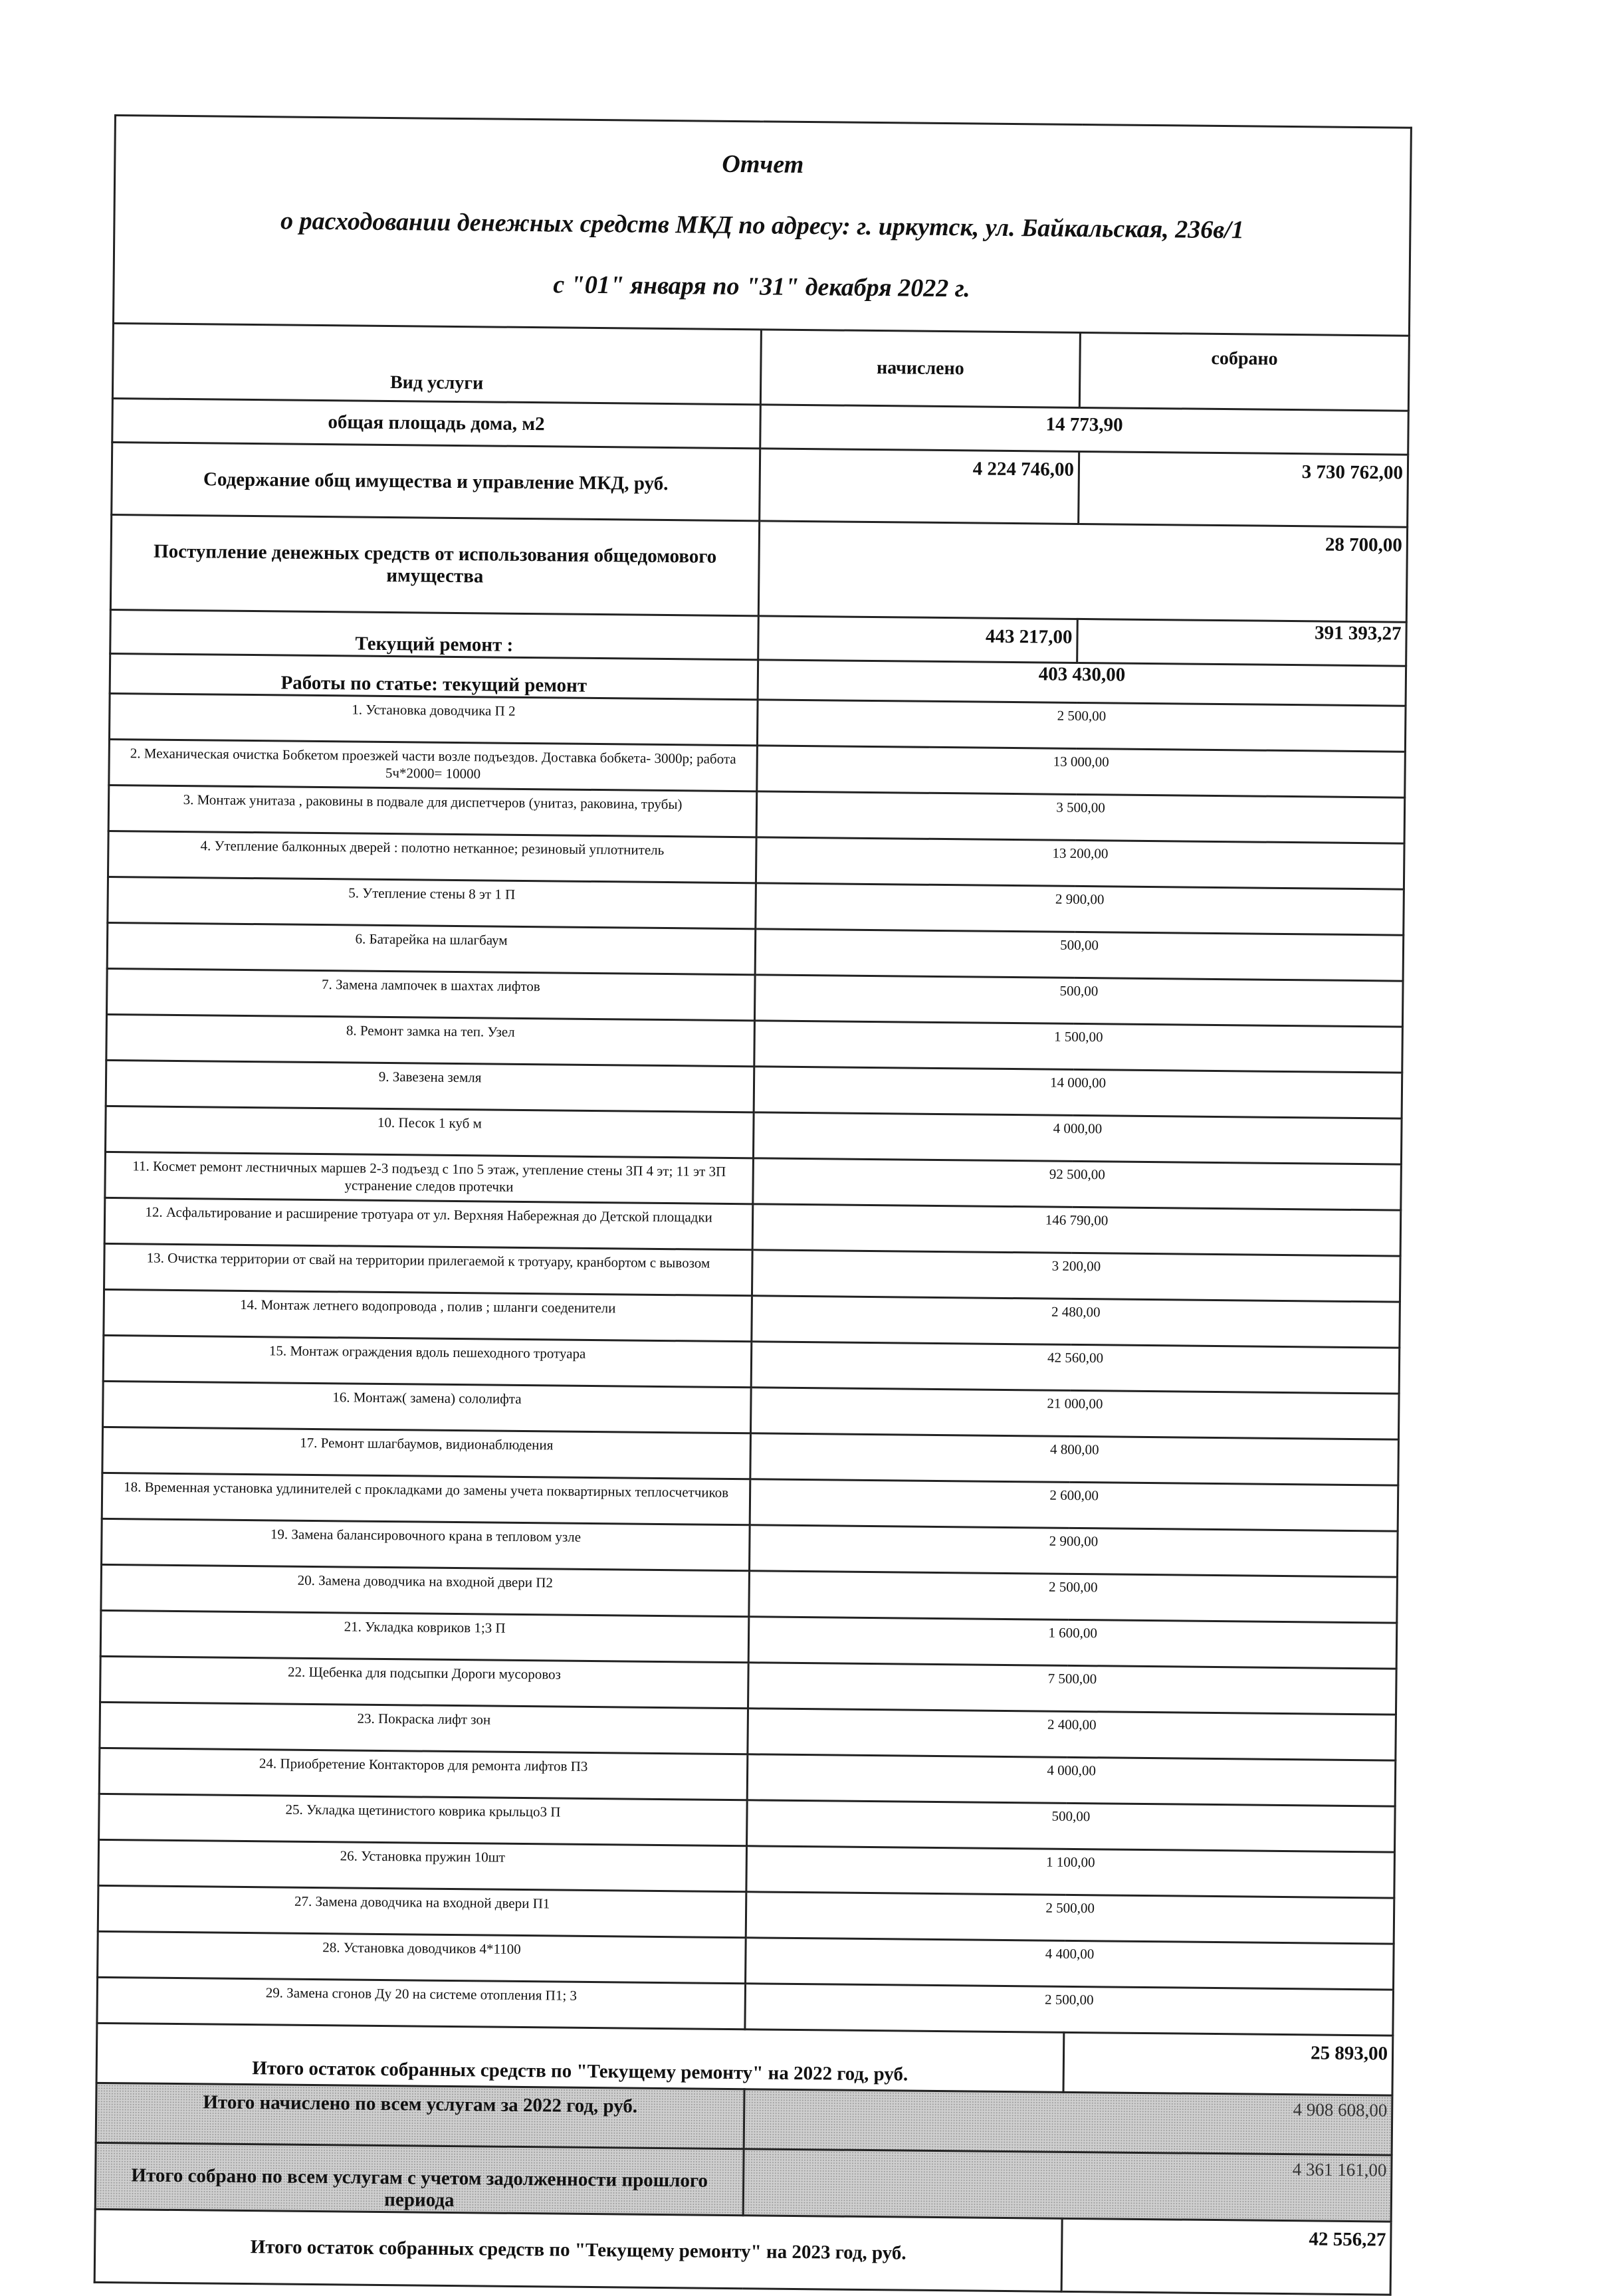  Describe the element at coordinates (423, 1728) in the screenshot. I see `work-item-label: 23. Покраска лифт зон` at that location.